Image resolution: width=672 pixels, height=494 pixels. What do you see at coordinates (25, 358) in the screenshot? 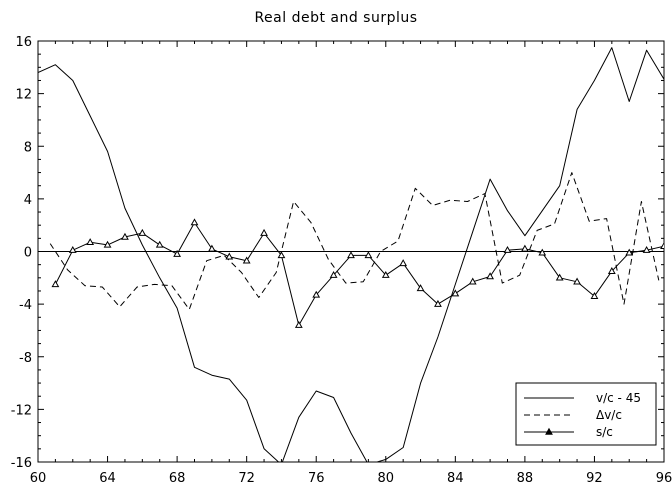
I see `y-tick-label: -8` at bounding box center [25, 358].